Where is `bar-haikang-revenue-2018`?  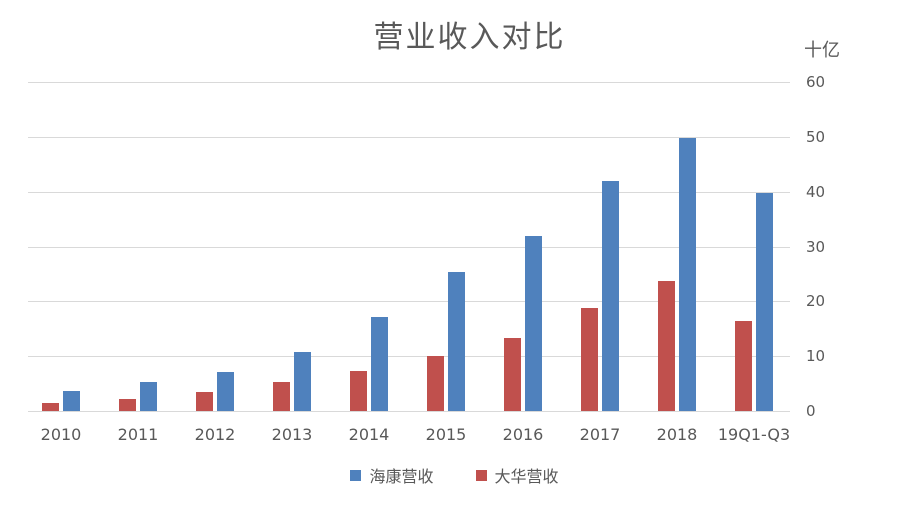
bar-haikang-revenue-2018 is located at coordinates (687, 274).